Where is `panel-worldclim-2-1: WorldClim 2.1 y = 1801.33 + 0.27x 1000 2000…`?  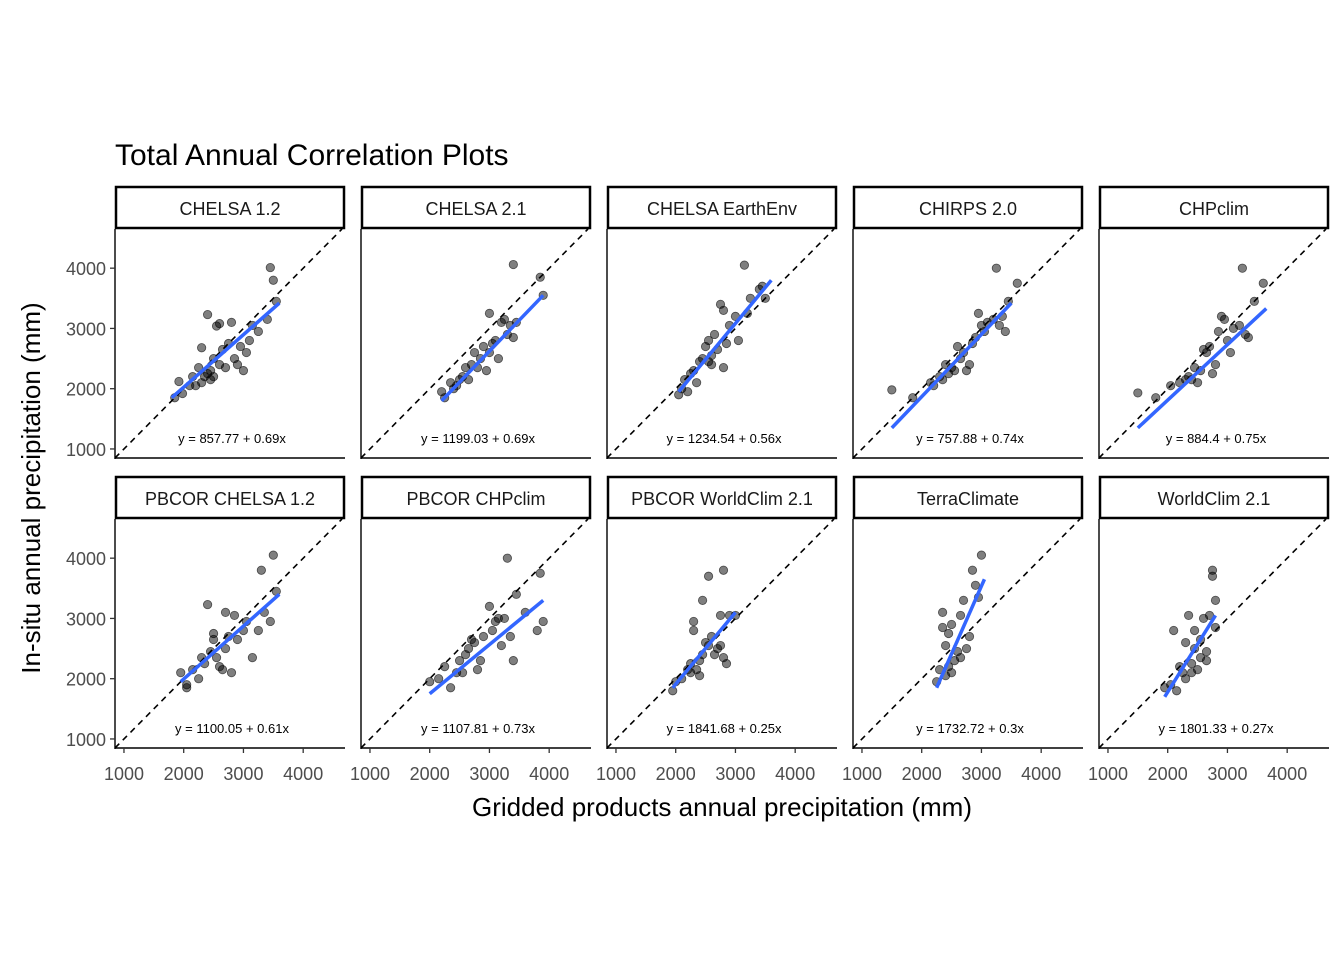
panel-worldclim-2-1: WorldClim 2.1 y = 1801.33 + 0.27x 1000 2000… is located at coordinates (1209, 629).